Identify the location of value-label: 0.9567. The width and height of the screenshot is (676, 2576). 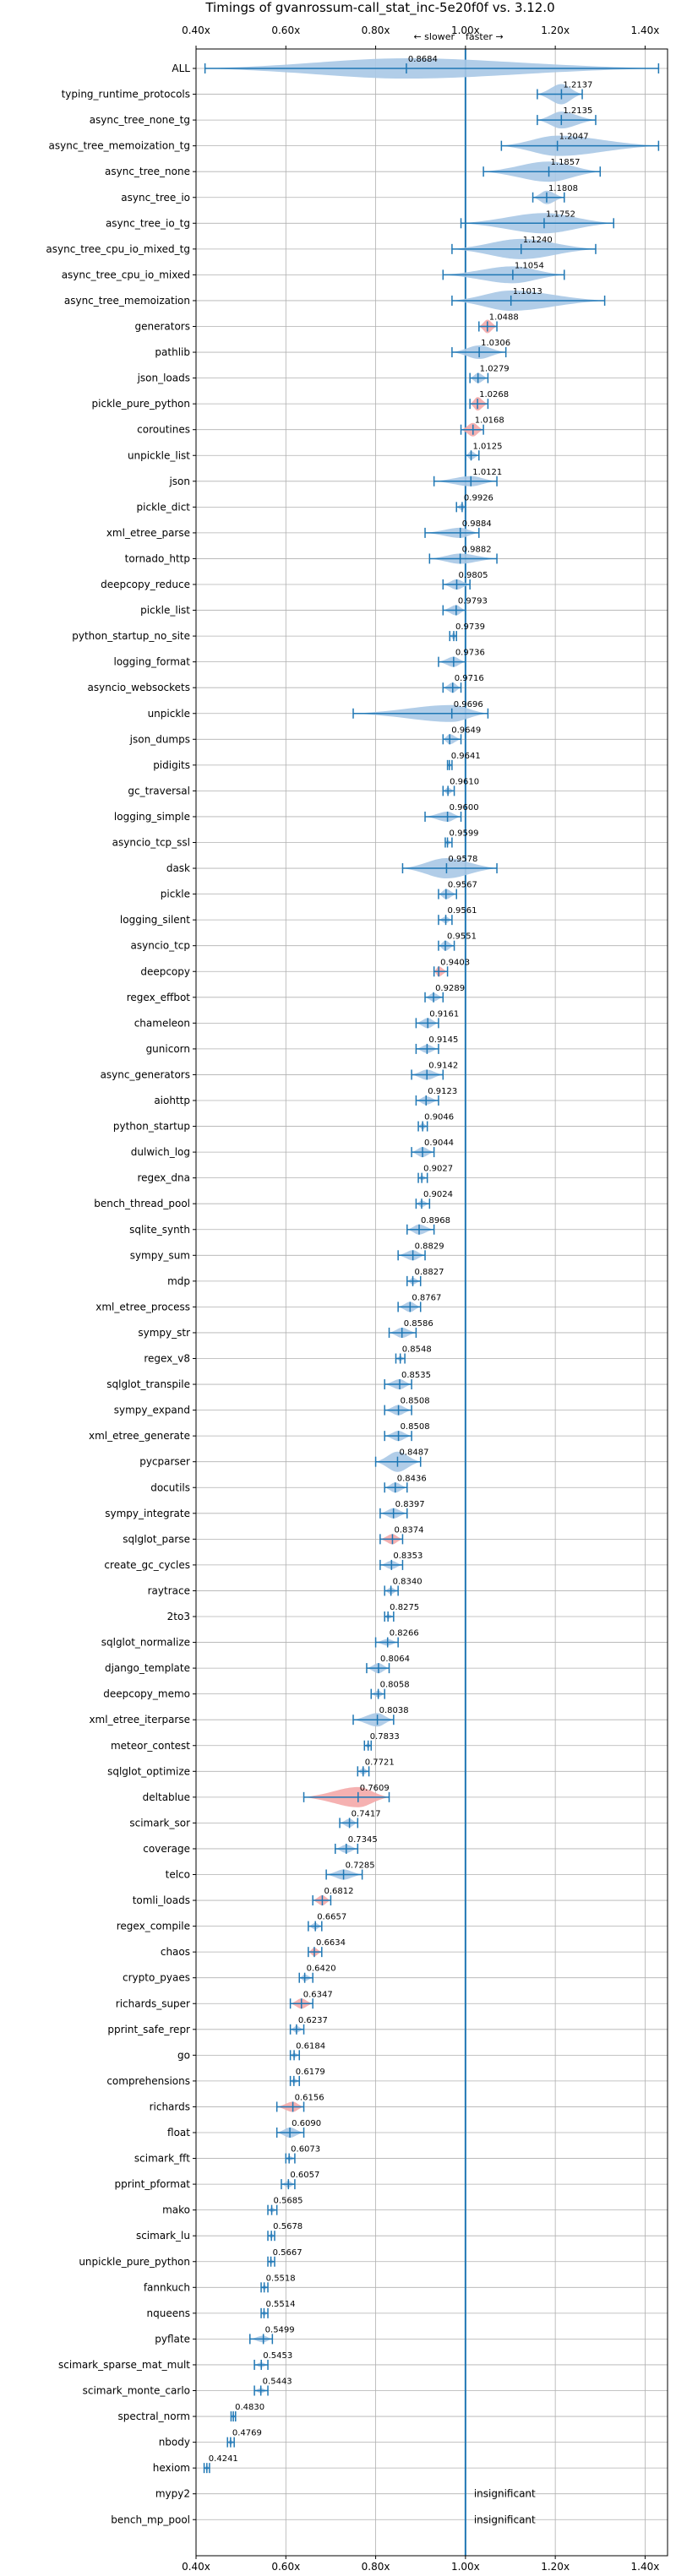
(462, 885).